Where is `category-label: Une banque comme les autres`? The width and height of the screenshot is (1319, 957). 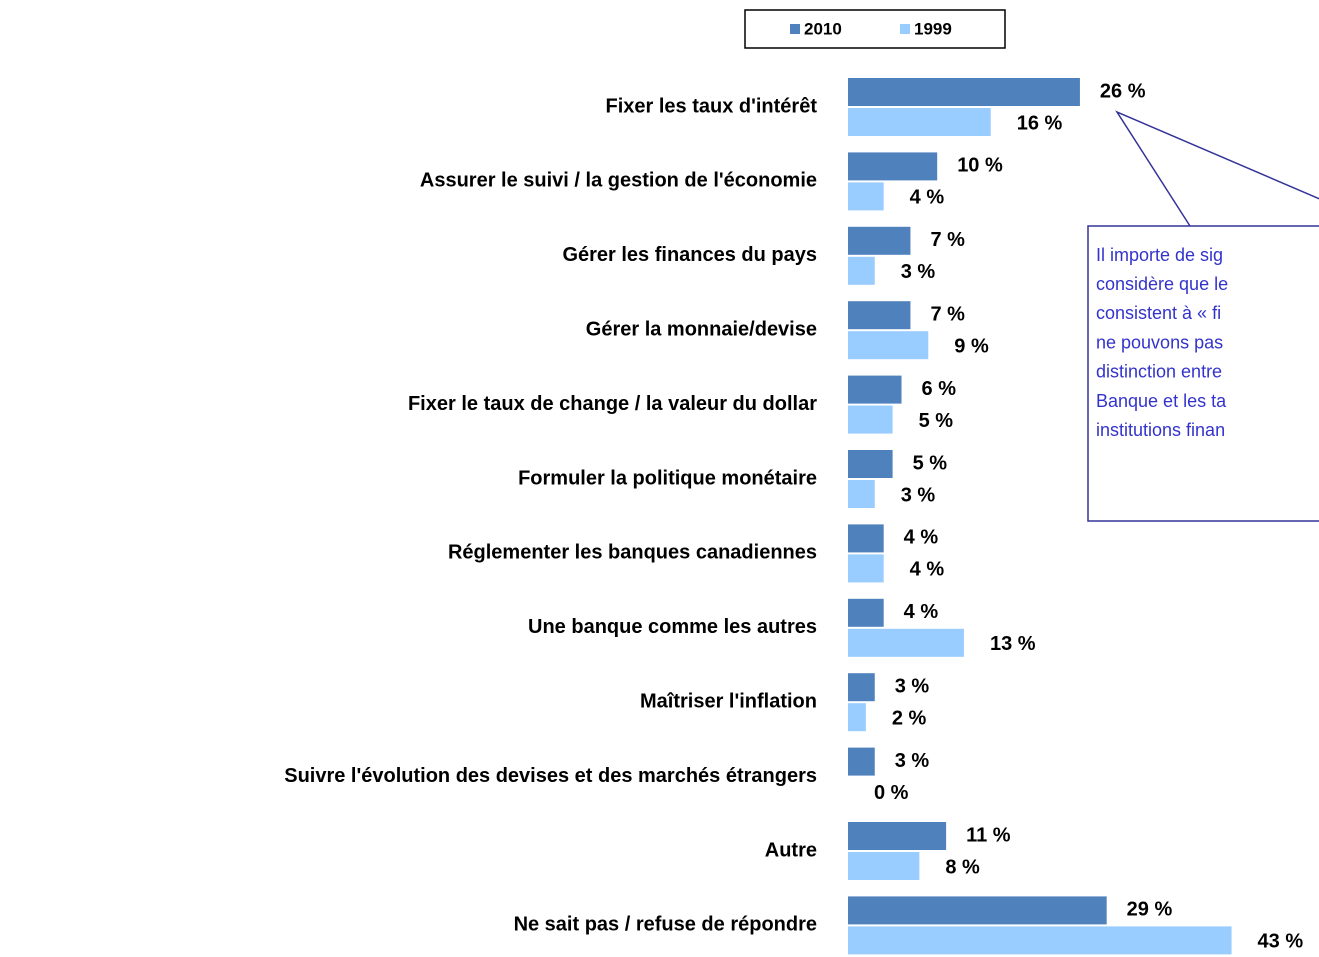 category-label: Une banque comme les autres is located at coordinates (672, 627).